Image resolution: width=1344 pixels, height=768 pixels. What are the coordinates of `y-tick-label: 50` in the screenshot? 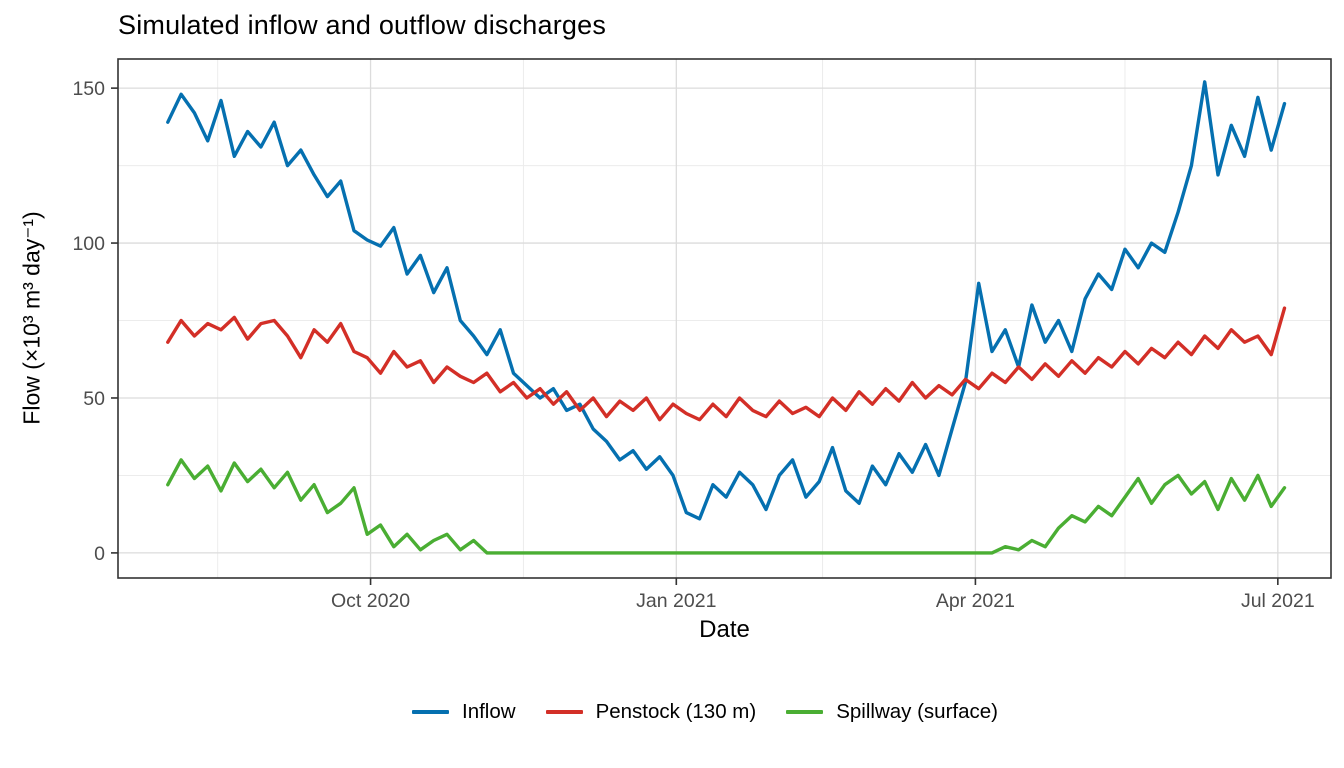 It's located at (94, 399).